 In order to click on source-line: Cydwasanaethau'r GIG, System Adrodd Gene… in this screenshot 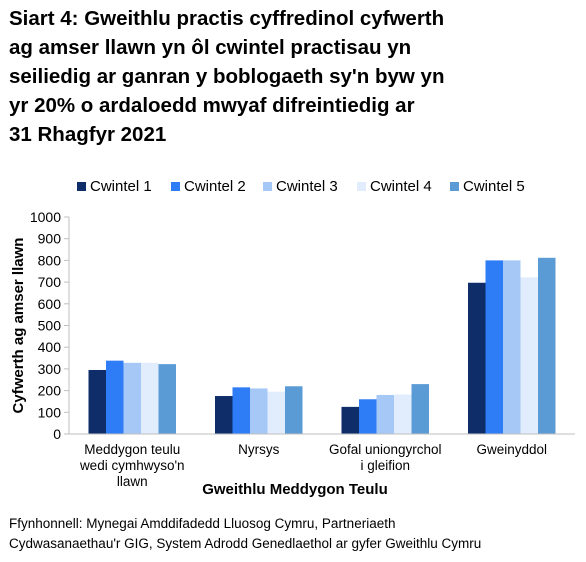, I will do `click(245, 543)`.